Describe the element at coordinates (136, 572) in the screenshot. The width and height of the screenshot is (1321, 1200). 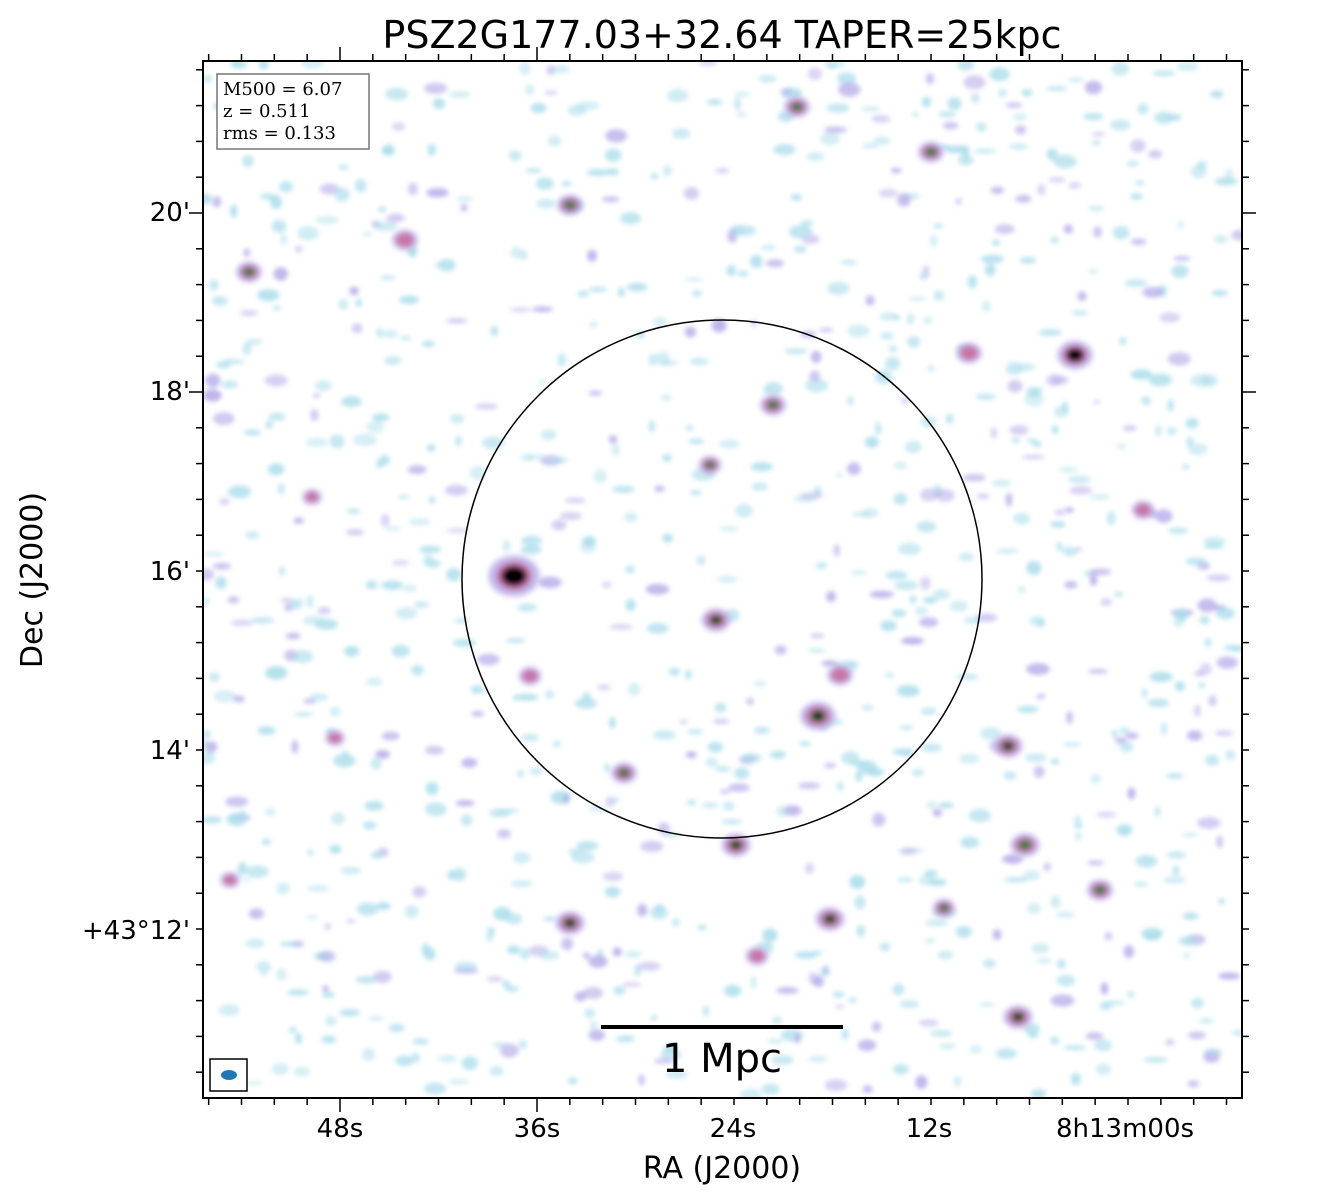
I see `y-tick-labels: 20' 18' 16' 14' +43°12'` at that location.